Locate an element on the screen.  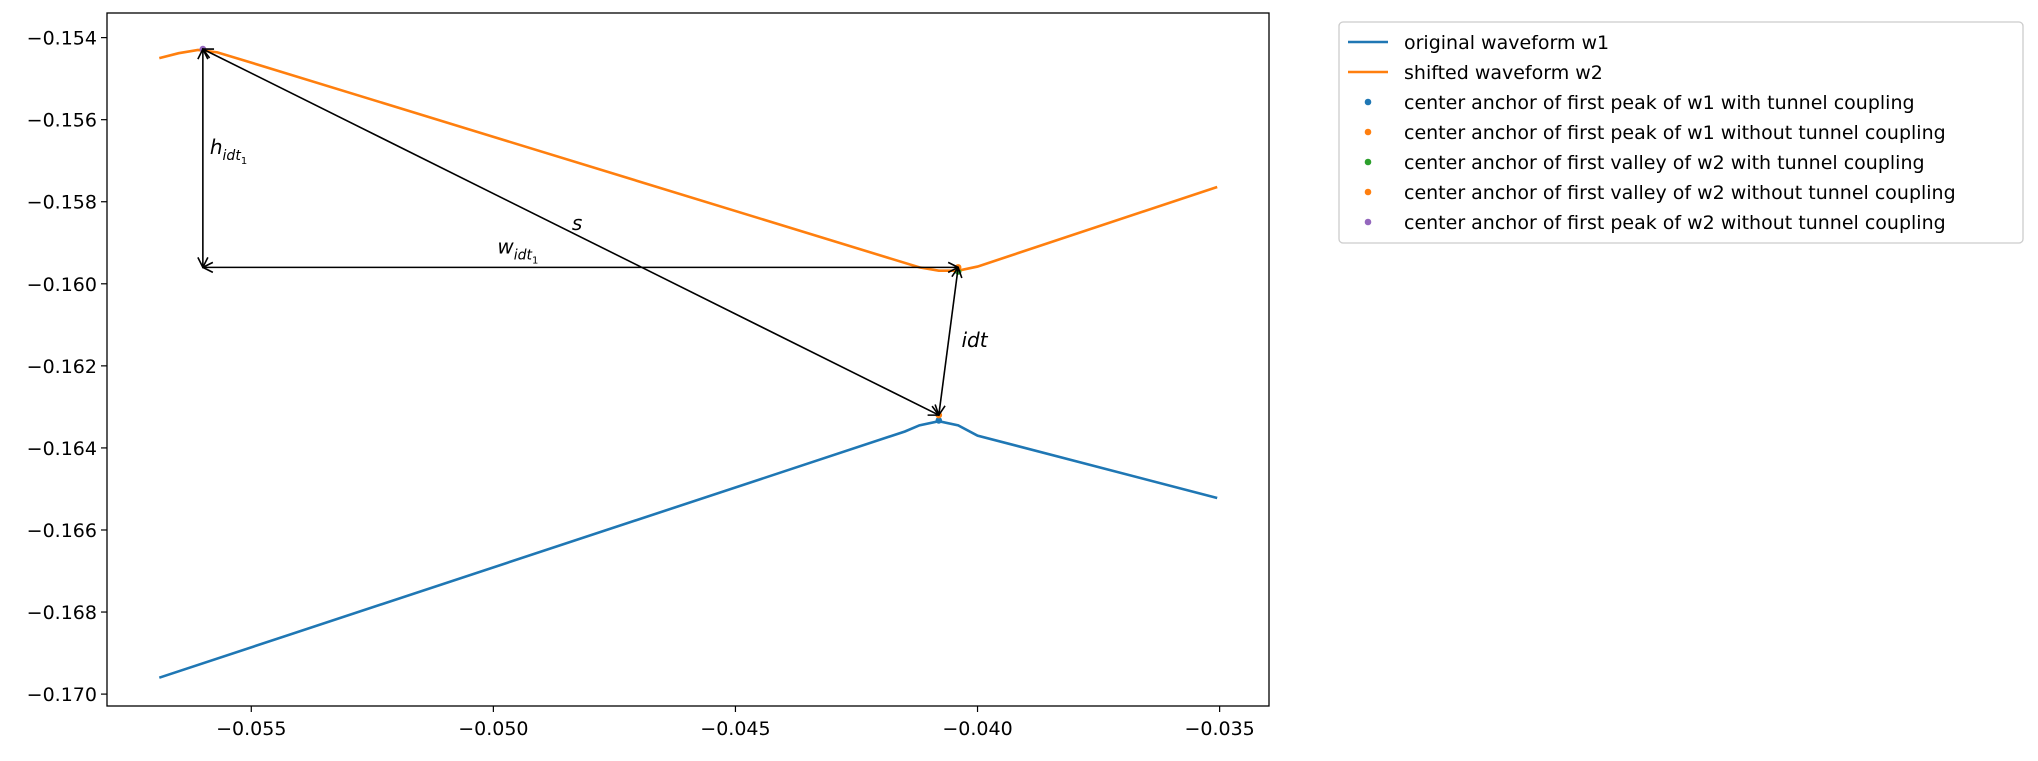
y-tick-label: −0.166 is located at coordinates (62, 531).